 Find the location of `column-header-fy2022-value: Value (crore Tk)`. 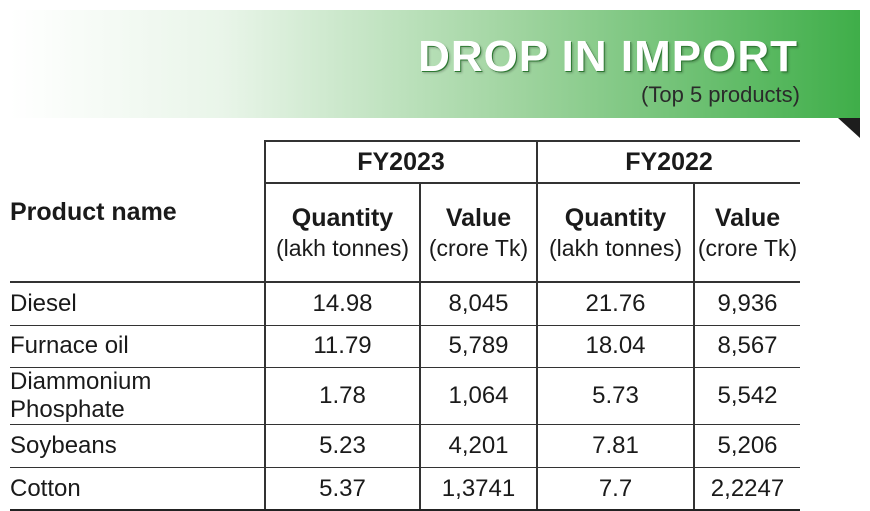

column-header-fy2022-value: Value (crore Tk) is located at coordinates (746, 233).